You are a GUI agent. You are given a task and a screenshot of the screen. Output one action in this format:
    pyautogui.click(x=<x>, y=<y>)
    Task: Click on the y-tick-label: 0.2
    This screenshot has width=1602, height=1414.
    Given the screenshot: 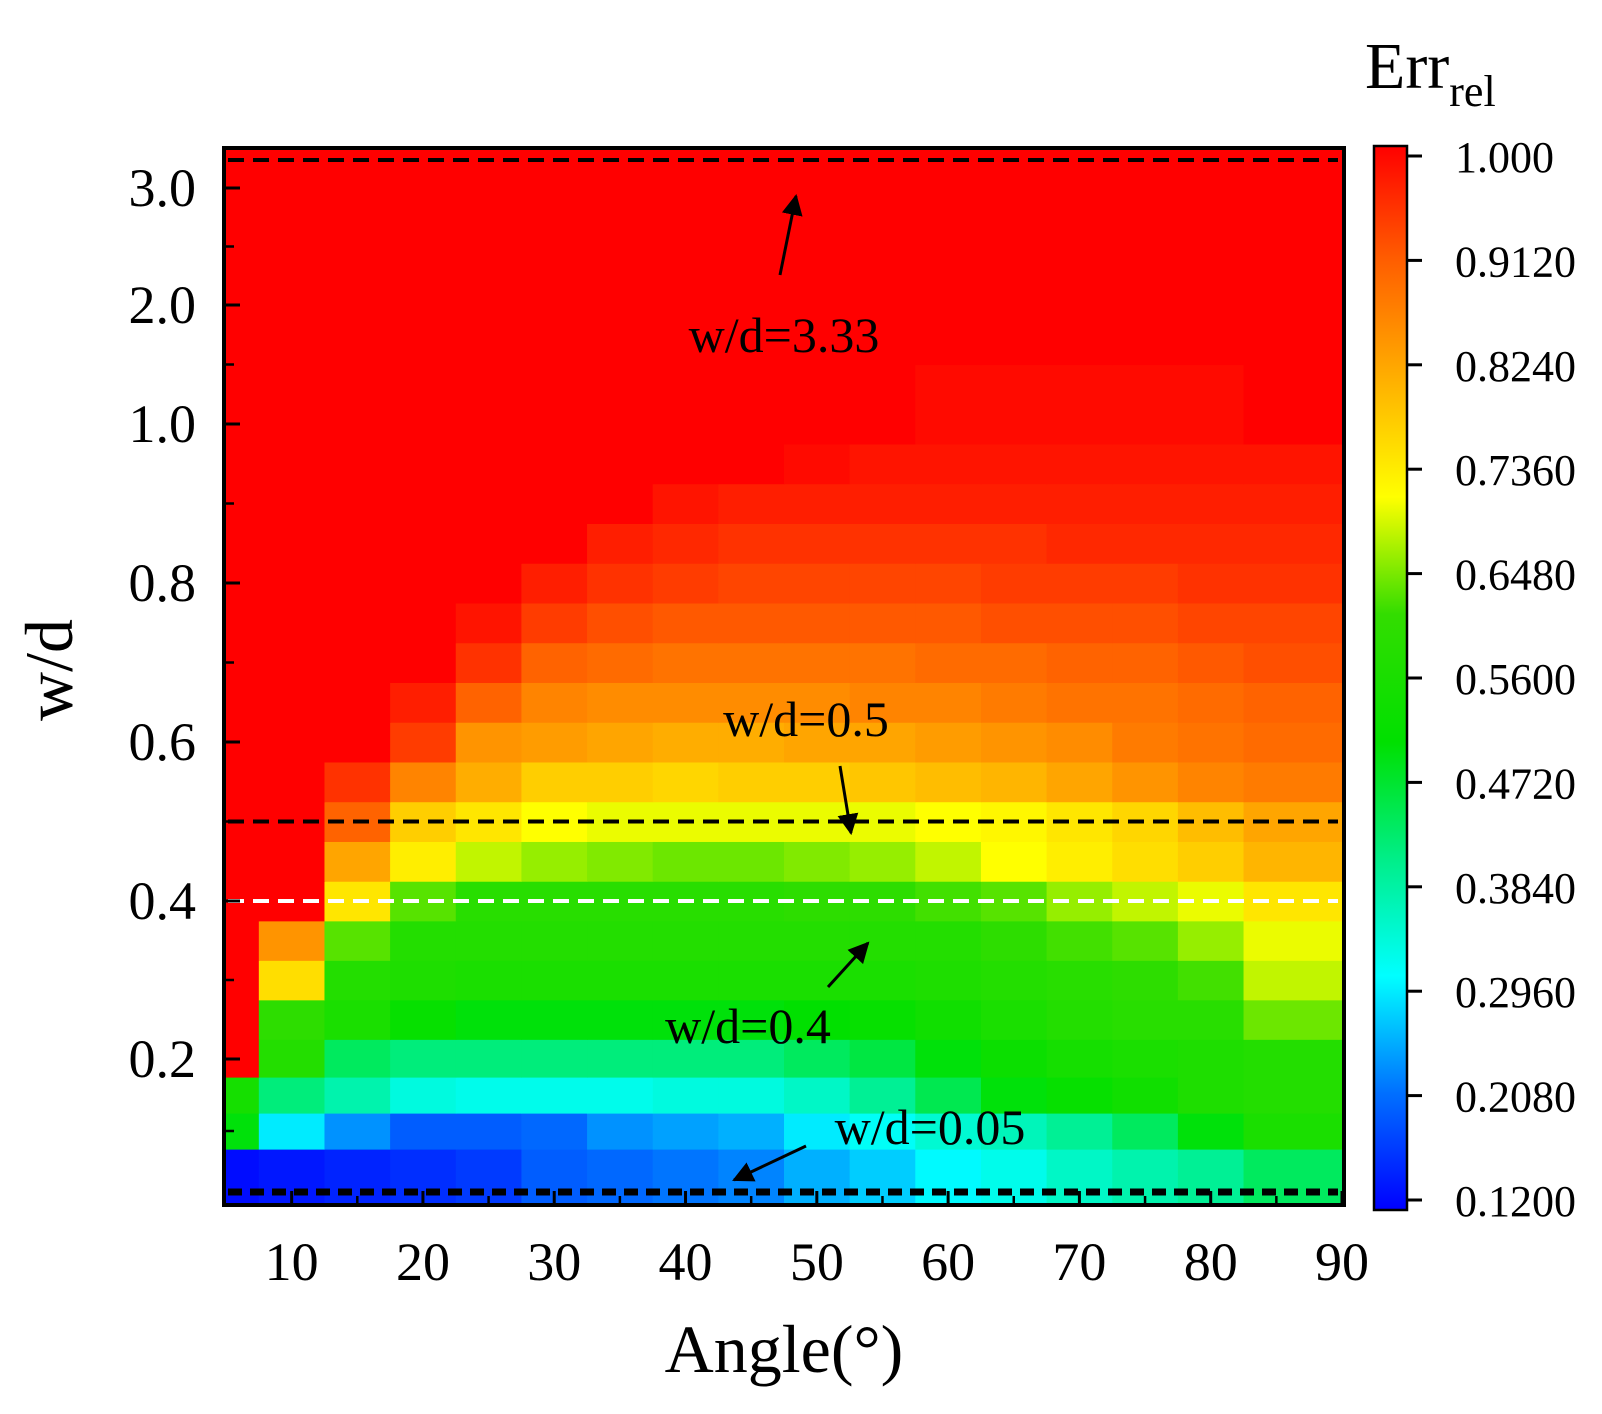 What is the action you would take?
    pyautogui.click(x=163, y=1059)
    